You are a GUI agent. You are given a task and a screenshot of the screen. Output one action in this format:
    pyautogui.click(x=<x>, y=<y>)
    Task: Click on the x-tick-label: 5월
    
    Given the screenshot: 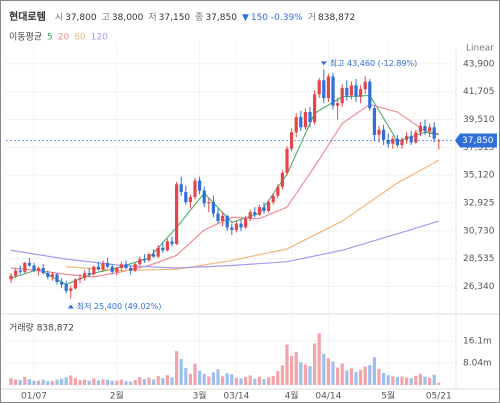 What is the action you would take?
    pyautogui.click(x=388, y=396)
    